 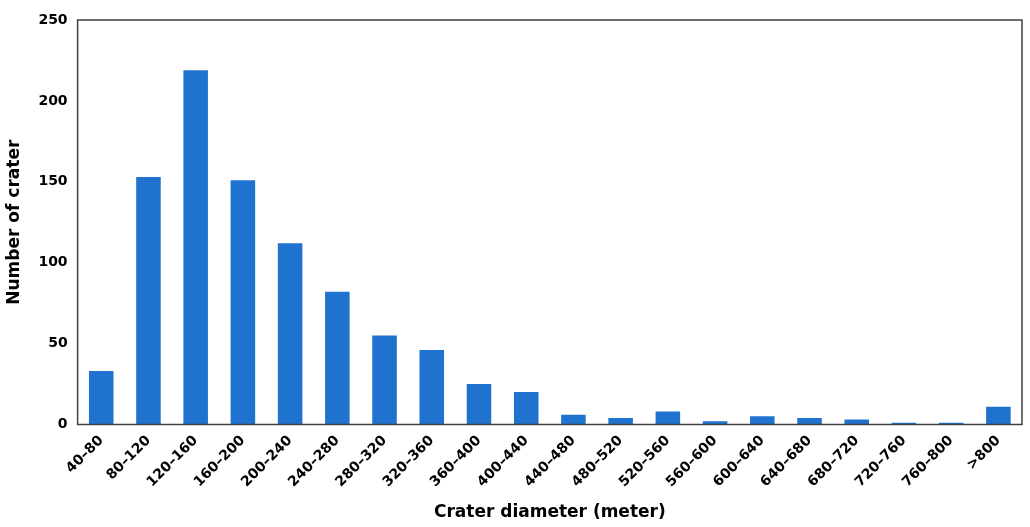 What do you see at coordinates (549, 511) in the screenshot?
I see `x-axis-title: Crater diameter (meter)` at bounding box center [549, 511].